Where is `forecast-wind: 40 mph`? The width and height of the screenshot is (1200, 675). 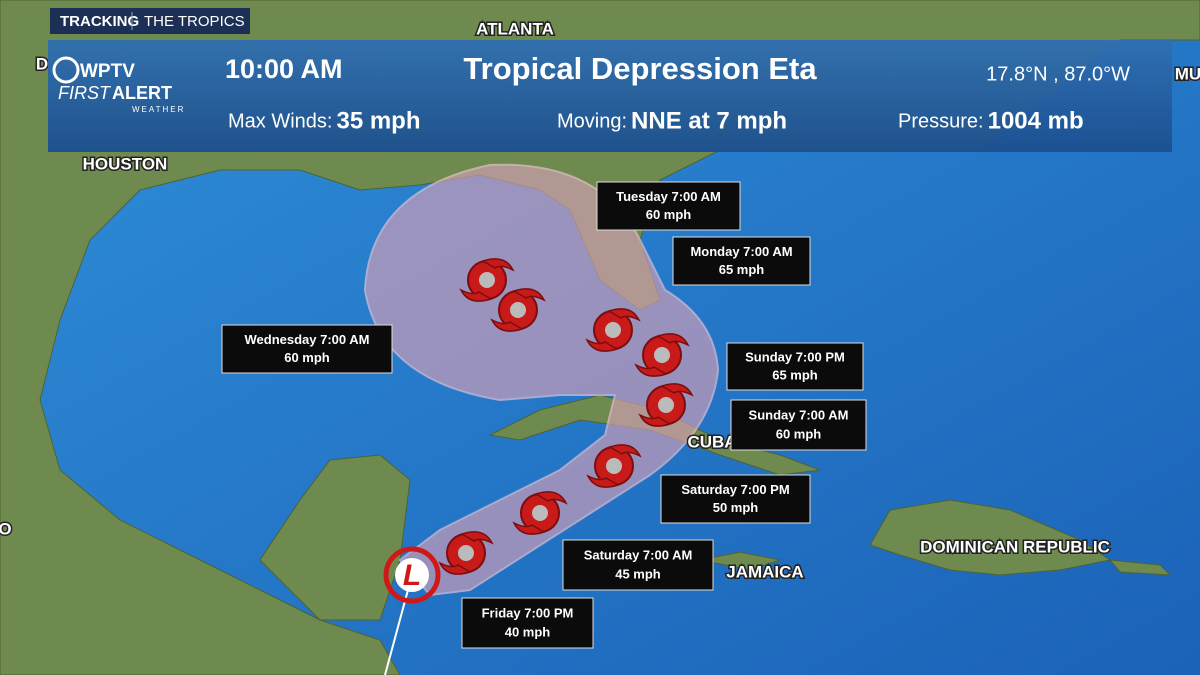 forecast-wind: 40 mph is located at coordinates (528, 631).